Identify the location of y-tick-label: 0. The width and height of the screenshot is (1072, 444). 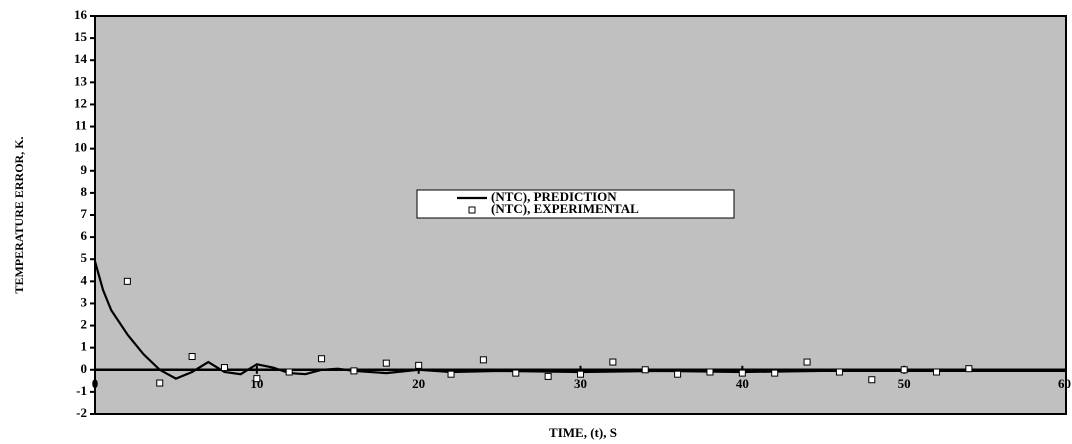
(84, 368).